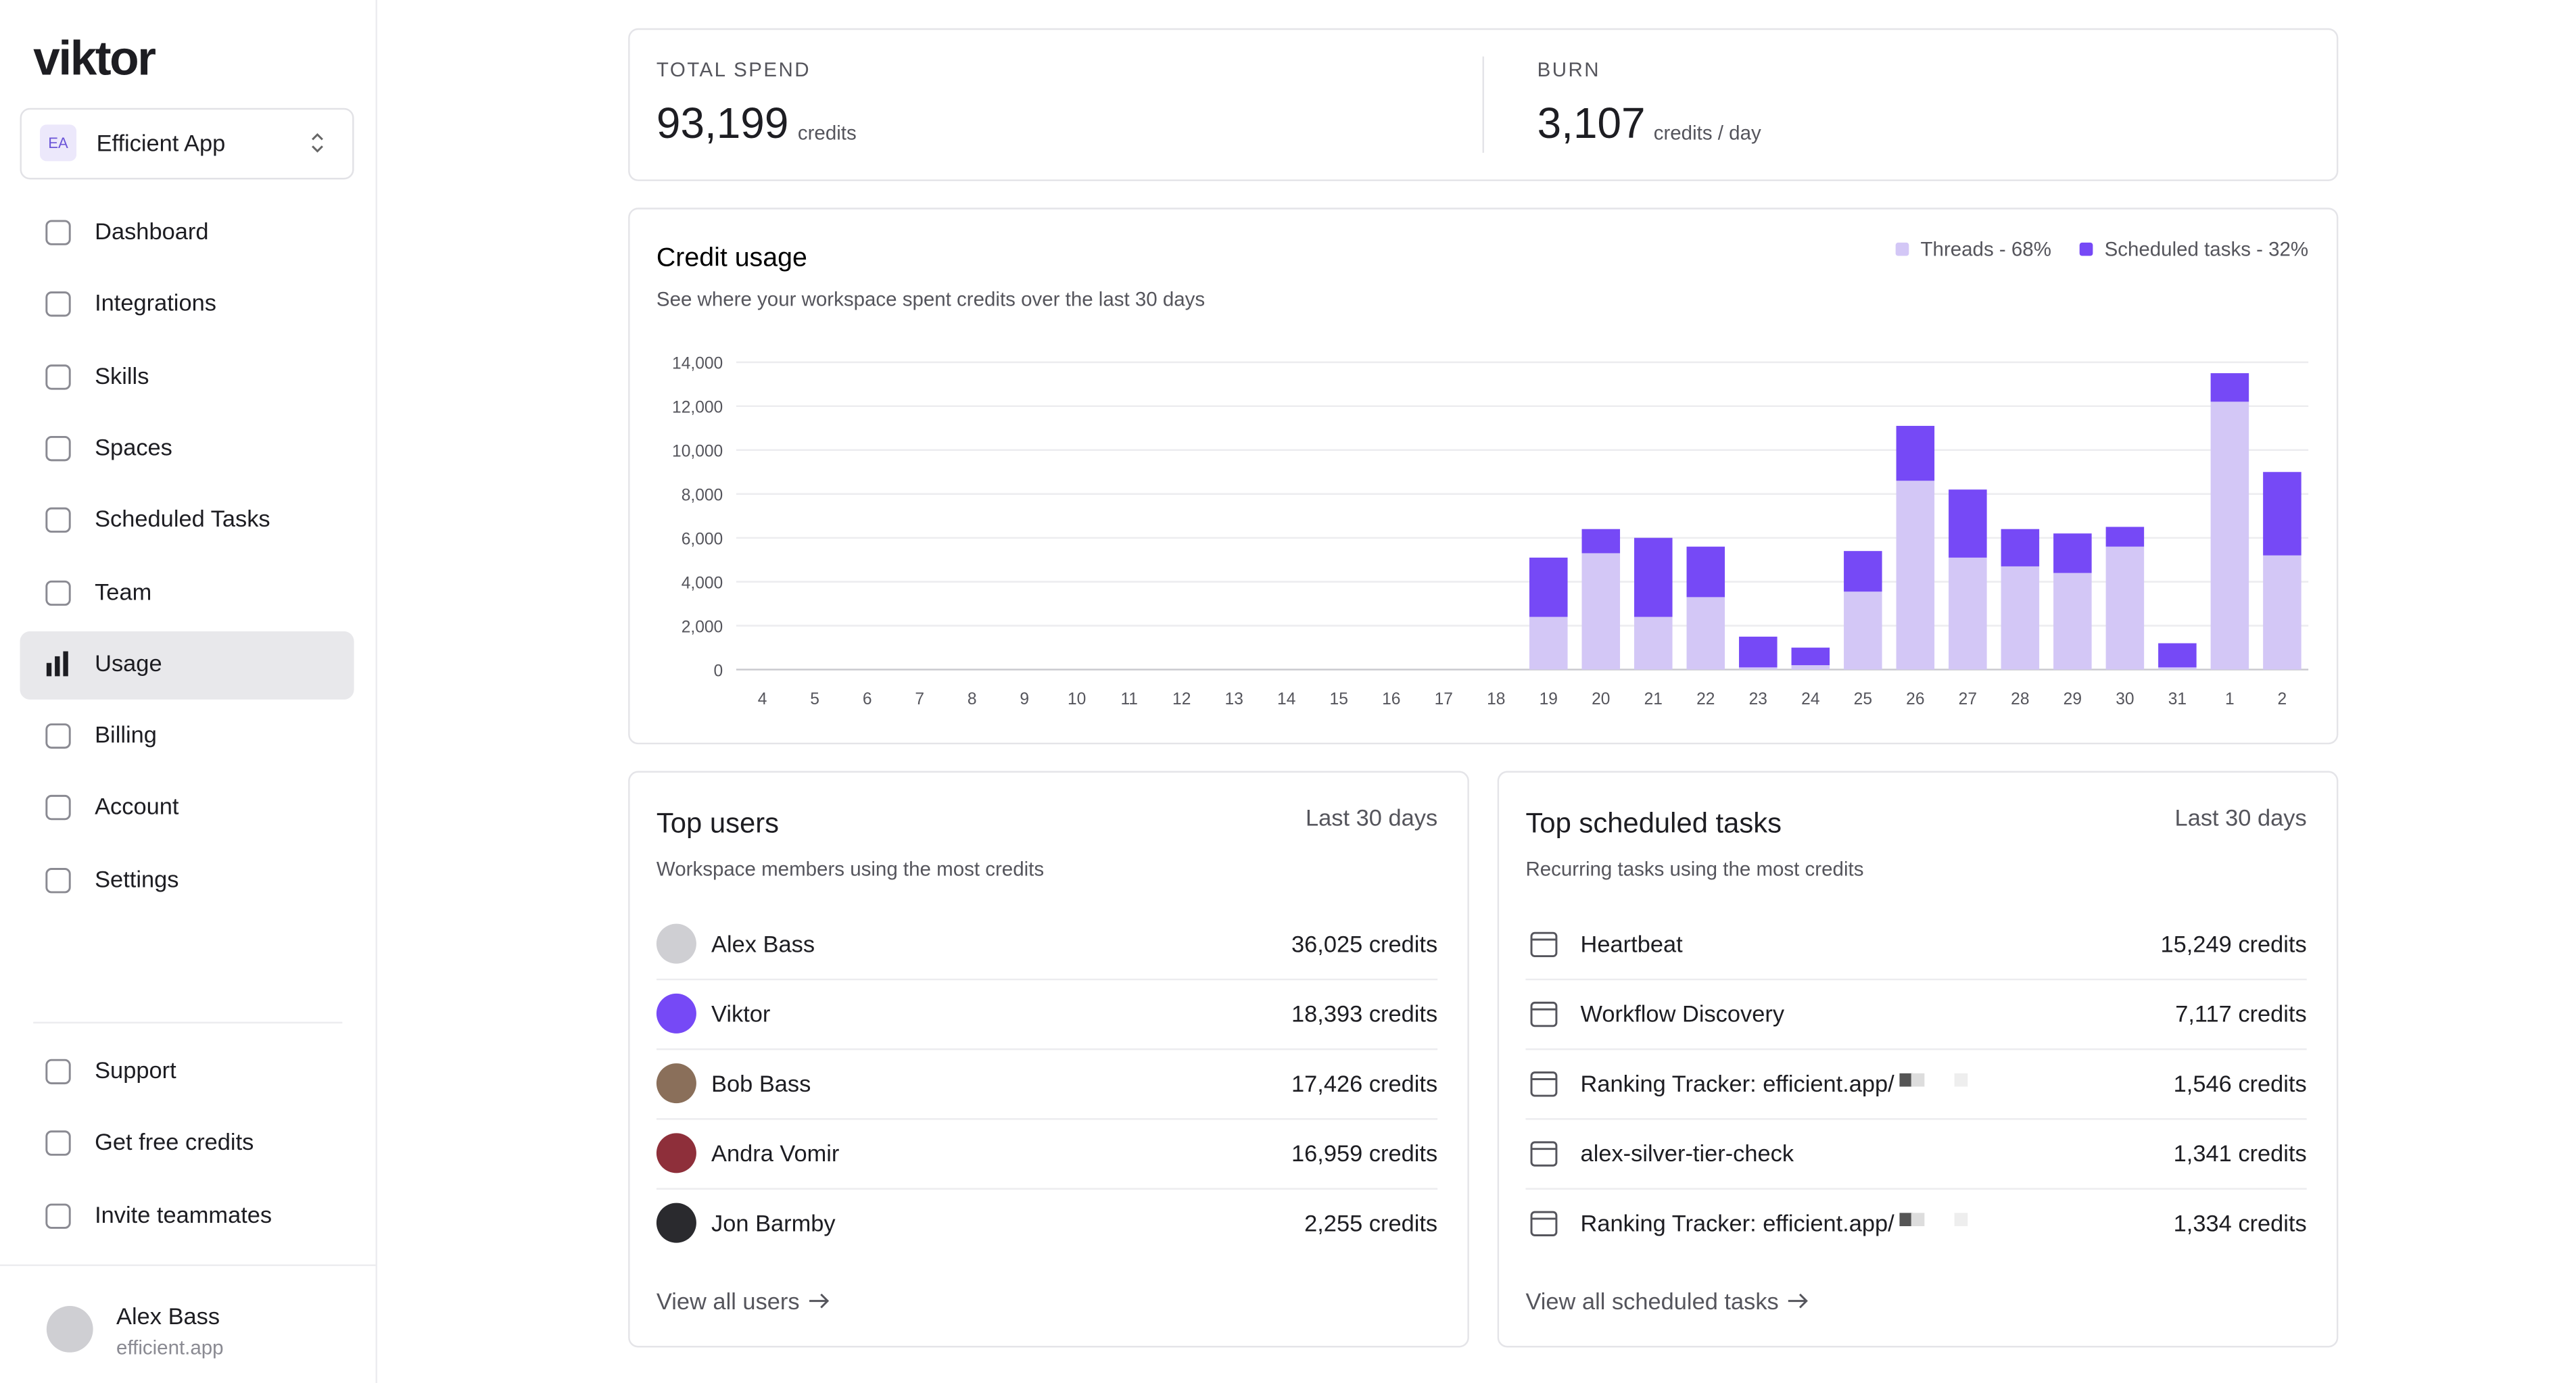 This screenshot has height=1383, width=2576. What do you see at coordinates (2177, 699) in the screenshot?
I see `x-tick-label: 31` at bounding box center [2177, 699].